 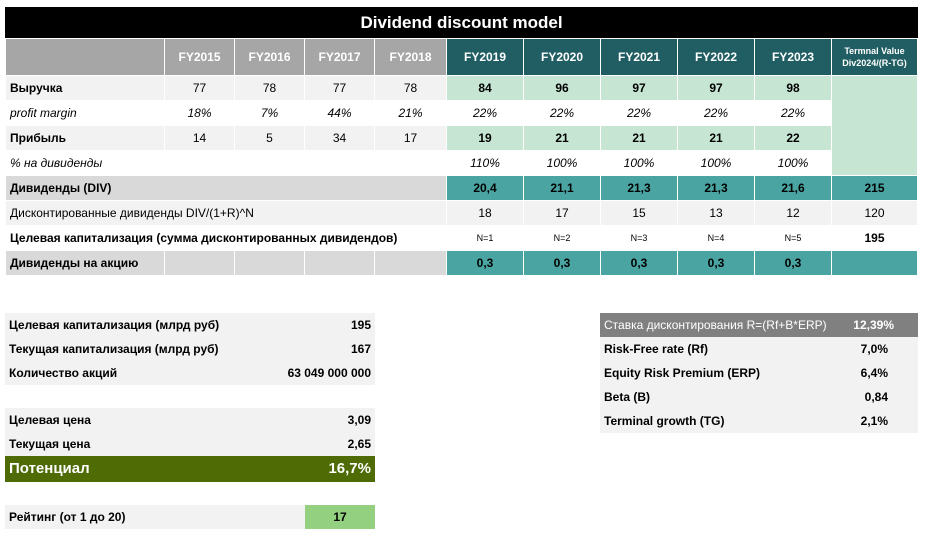 What do you see at coordinates (410, 113) in the screenshot?
I see `cell: 21%` at bounding box center [410, 113].